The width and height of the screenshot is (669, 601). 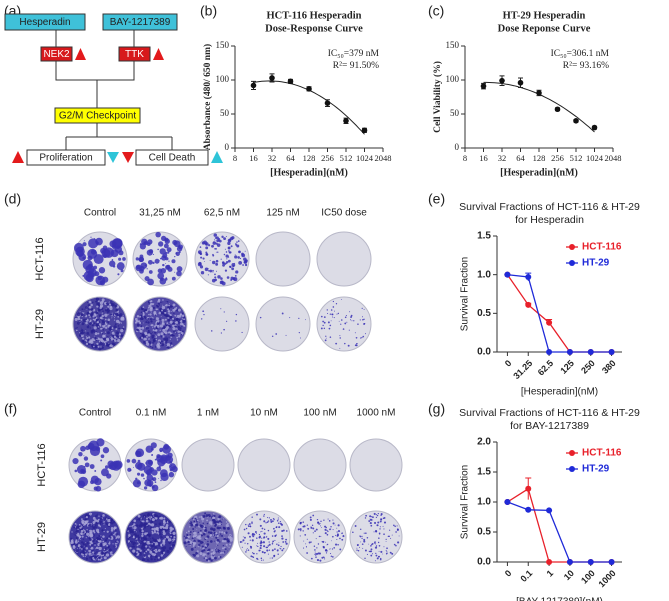 I want to click on x-tick-label: 64, so click(x=290, y=158).